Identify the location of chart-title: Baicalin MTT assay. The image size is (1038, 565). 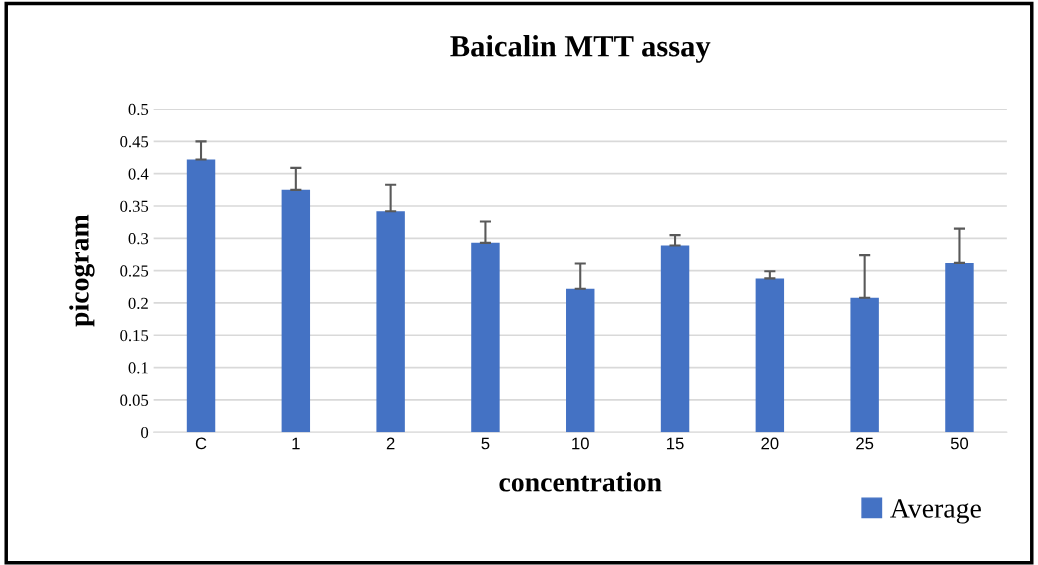
(580, 49).